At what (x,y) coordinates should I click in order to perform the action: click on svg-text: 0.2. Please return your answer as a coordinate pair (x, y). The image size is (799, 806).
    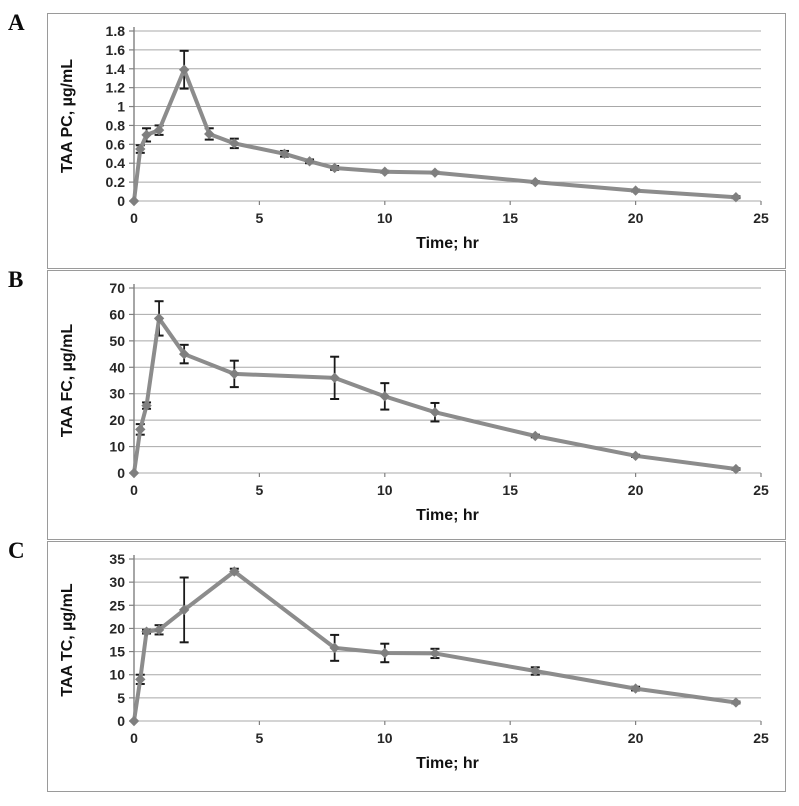
    Looking at the image, I should click on (116, 182).